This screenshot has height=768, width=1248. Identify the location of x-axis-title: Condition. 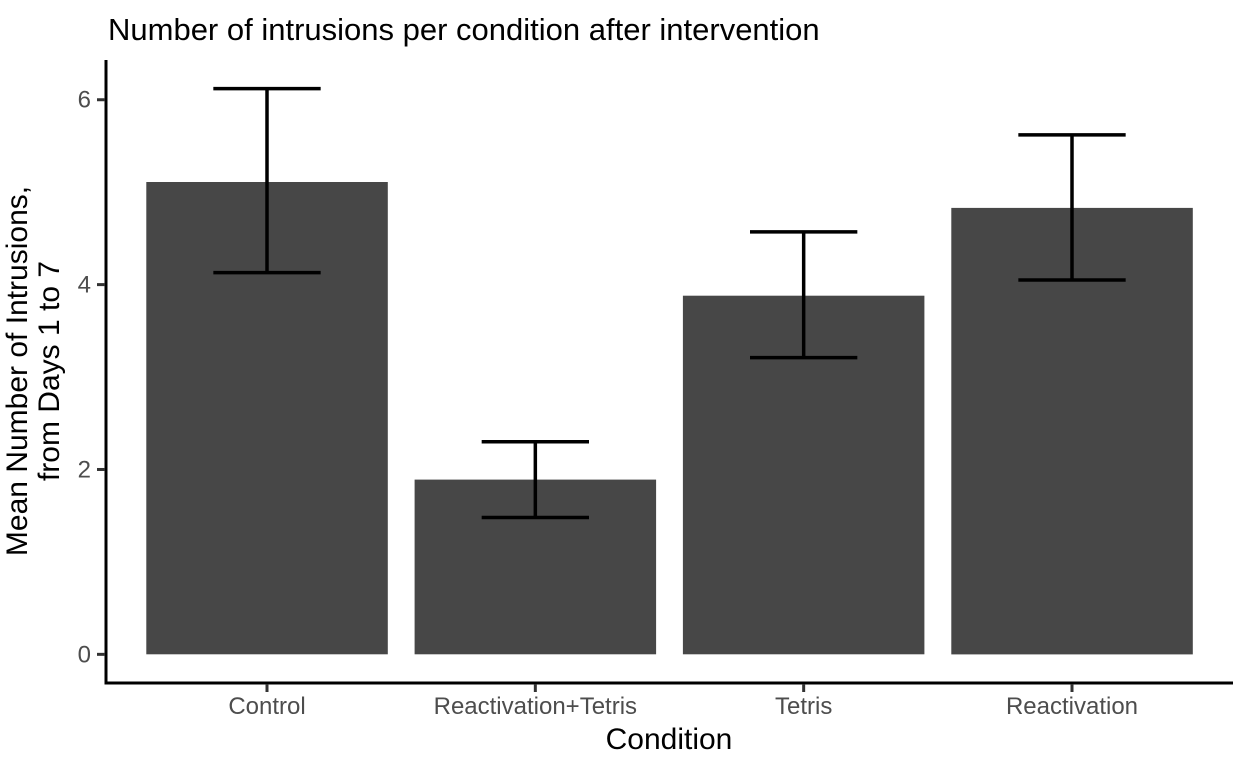
(669, 739).